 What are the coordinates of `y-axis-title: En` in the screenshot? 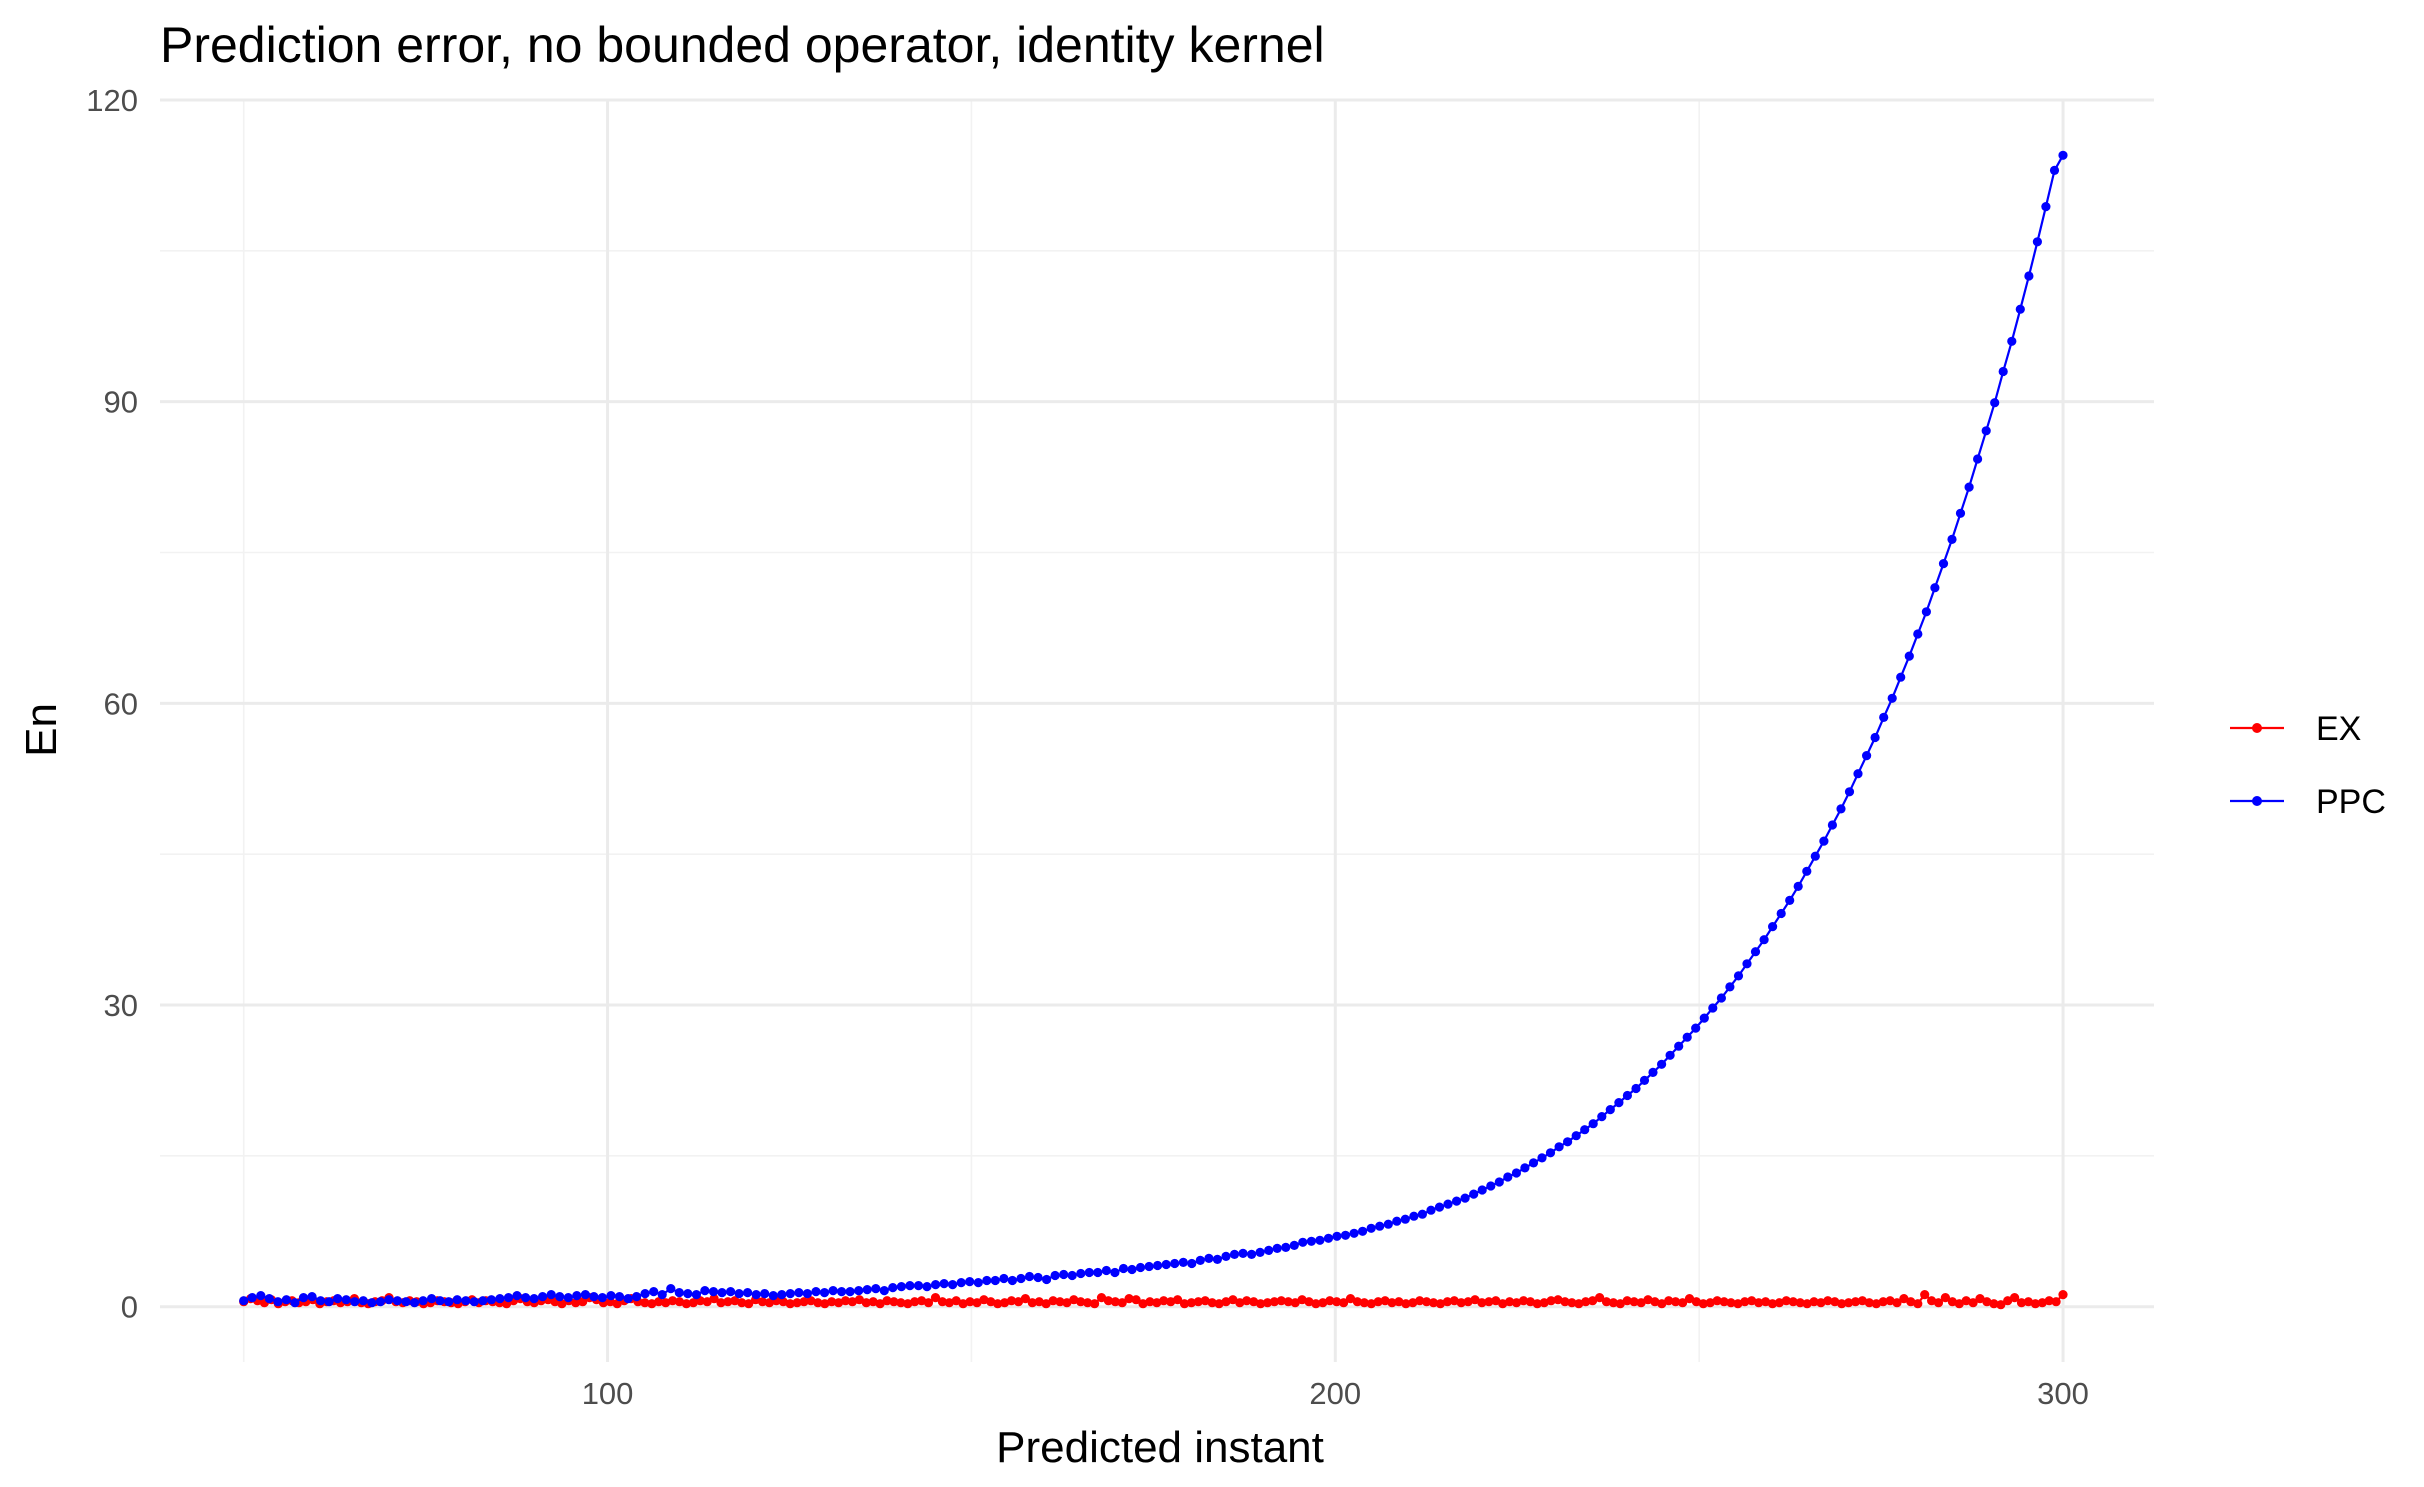 It's located at (41, 730).